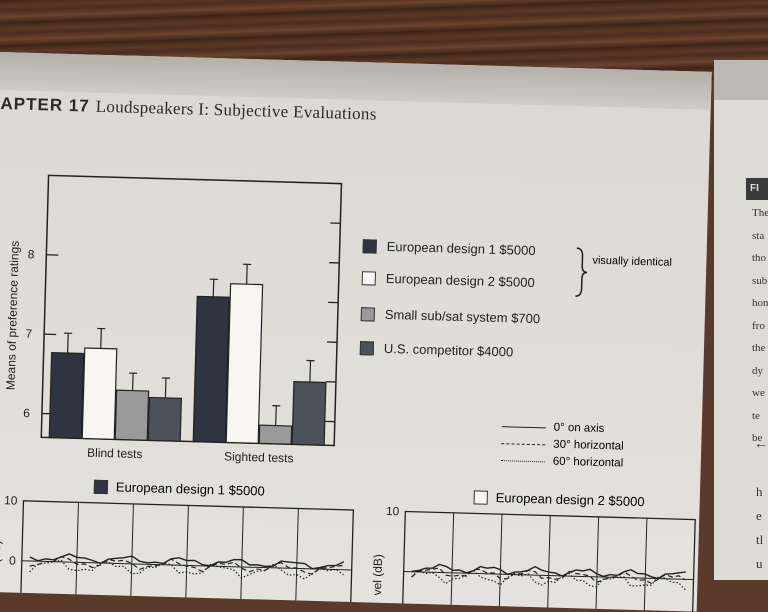  I want to click on y-tick-label: 8, so click(30, 254).